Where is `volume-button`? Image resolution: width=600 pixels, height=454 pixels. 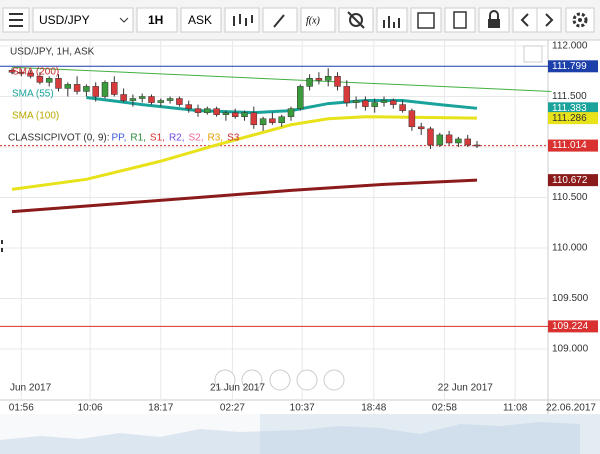
volume-button is located at coordinates (392, 20).